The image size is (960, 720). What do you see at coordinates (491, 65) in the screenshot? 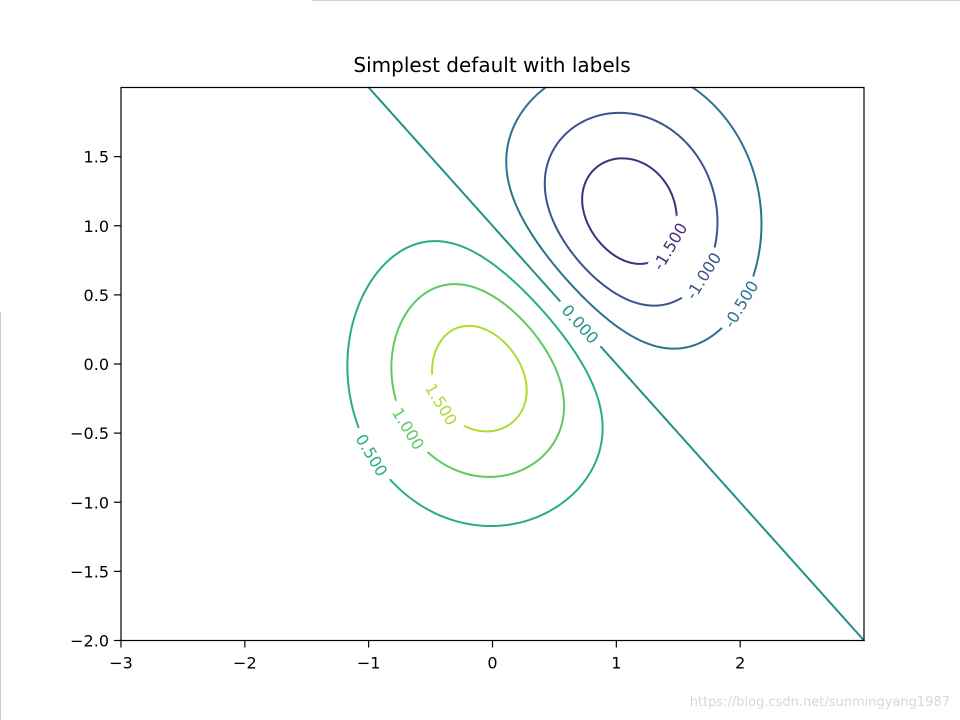
I see `chart-title: Simplest default with labels` at bounding box center [491, 65].